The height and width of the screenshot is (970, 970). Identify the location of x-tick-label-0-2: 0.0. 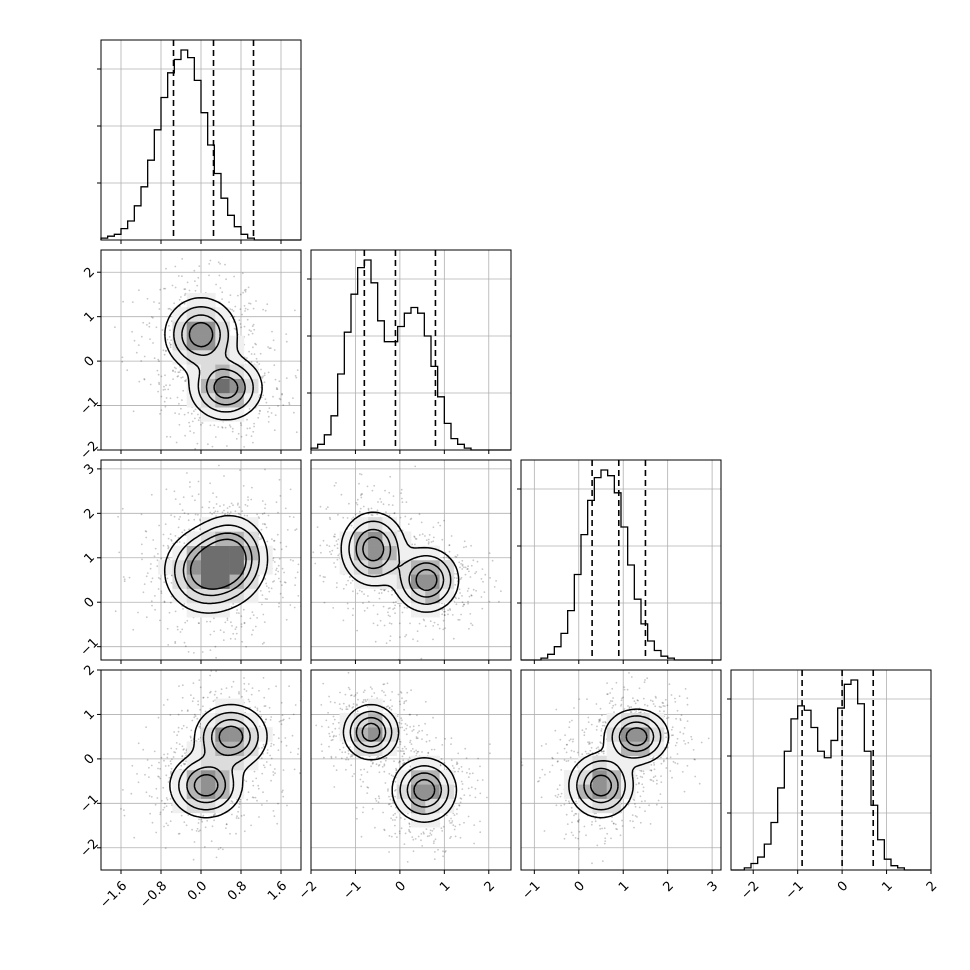
(197, 891).